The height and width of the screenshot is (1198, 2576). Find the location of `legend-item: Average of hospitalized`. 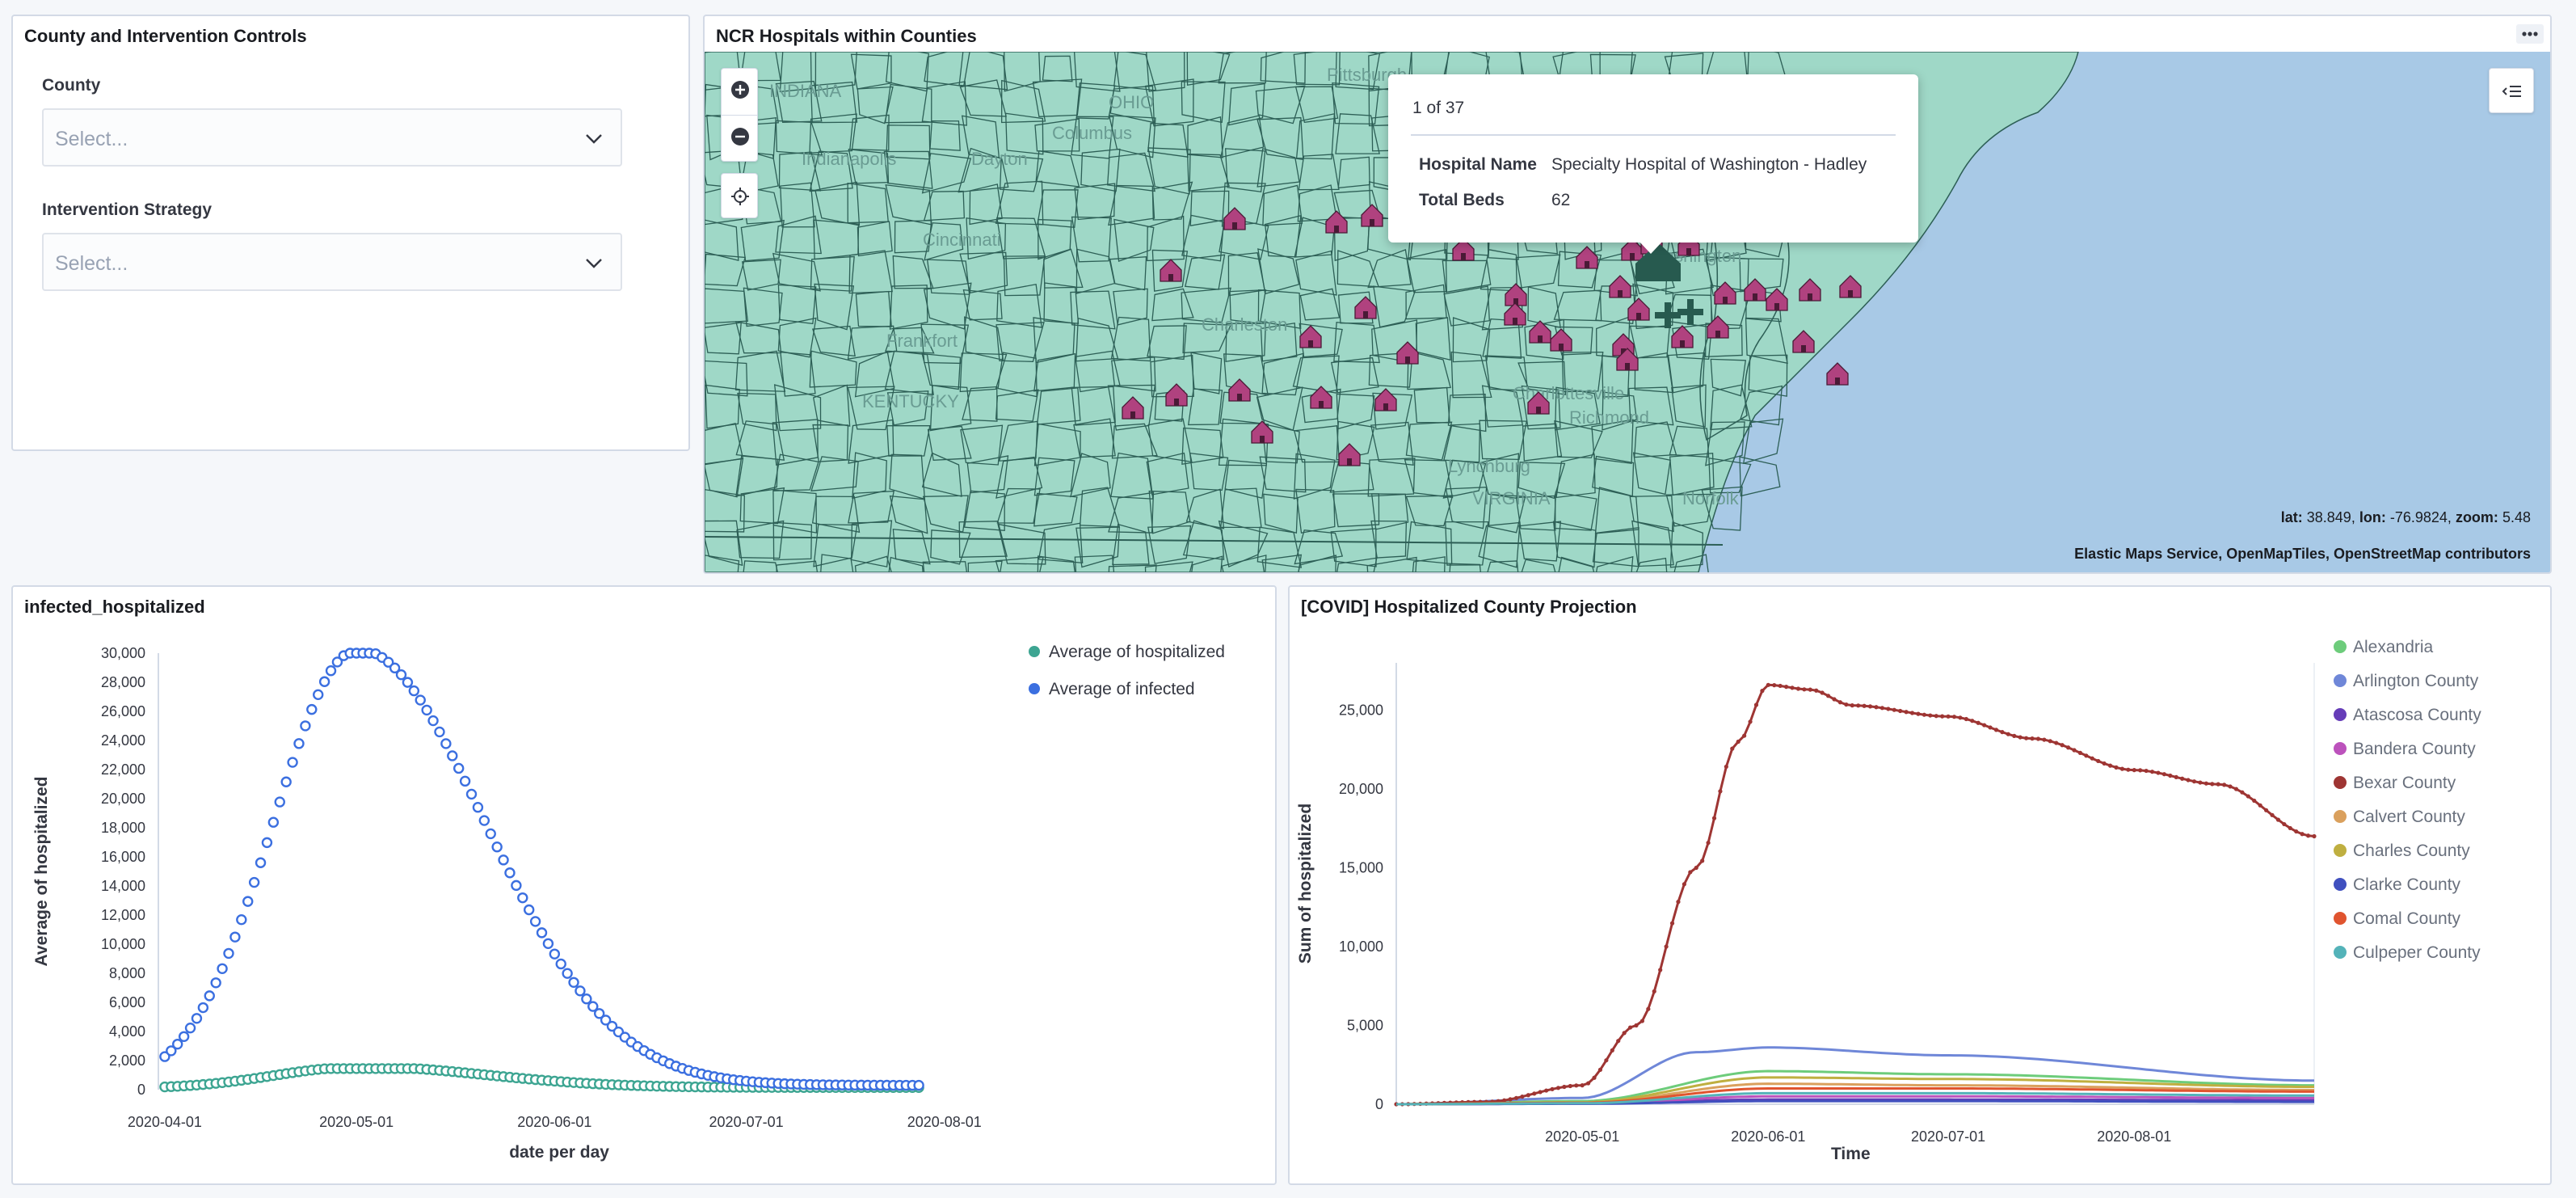

legend-item: Average of hospitalized is located at coordinates (1137, 652).